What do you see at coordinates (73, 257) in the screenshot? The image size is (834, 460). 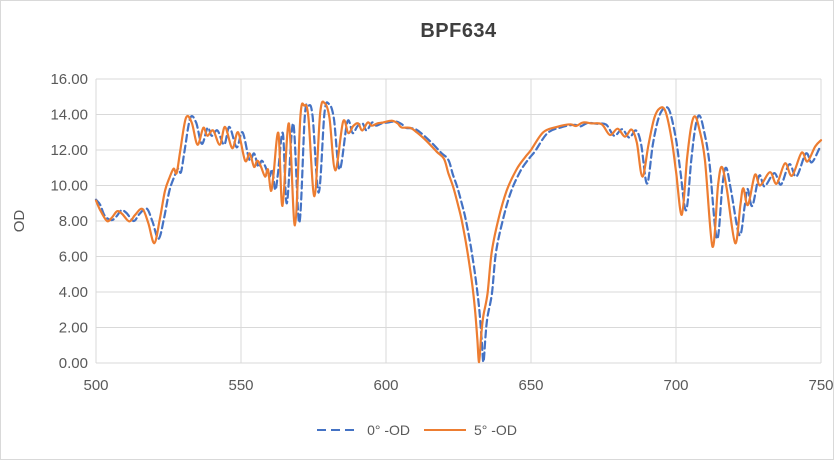 I see `y-tick-label: 6.00` at bounding box center [73, 257].